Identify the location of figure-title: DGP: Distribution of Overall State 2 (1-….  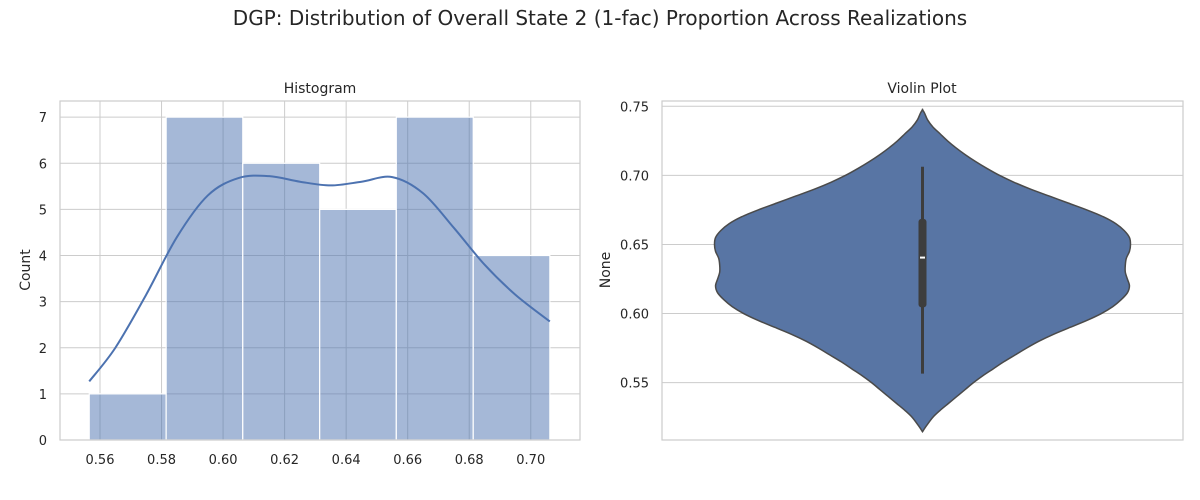
(600, 18).